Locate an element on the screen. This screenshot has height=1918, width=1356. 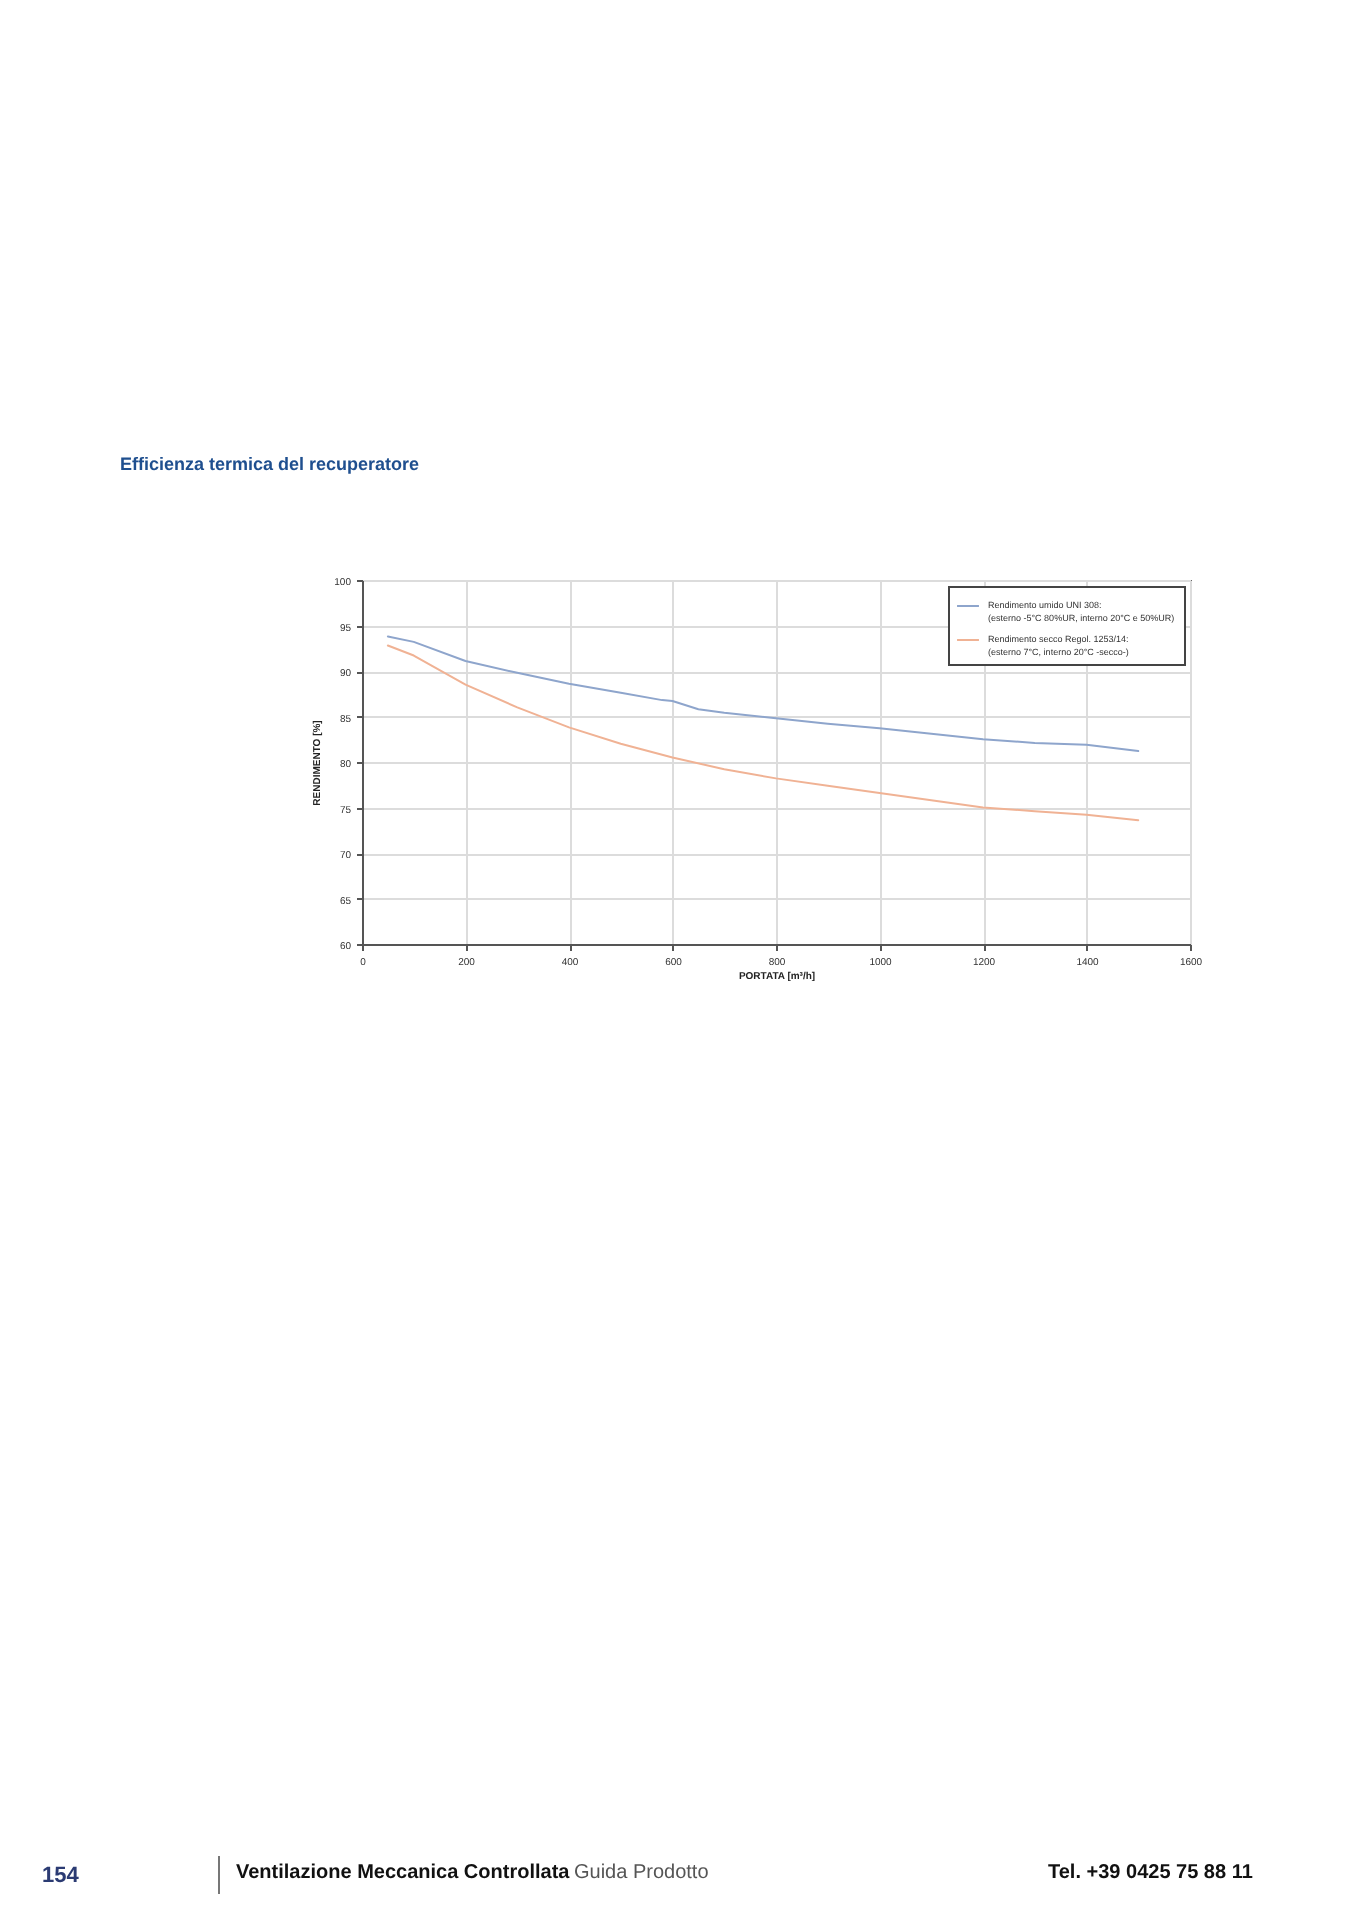
text: Tel. +39 0425 75 88 11 is located at coordinates (1150, 1873).